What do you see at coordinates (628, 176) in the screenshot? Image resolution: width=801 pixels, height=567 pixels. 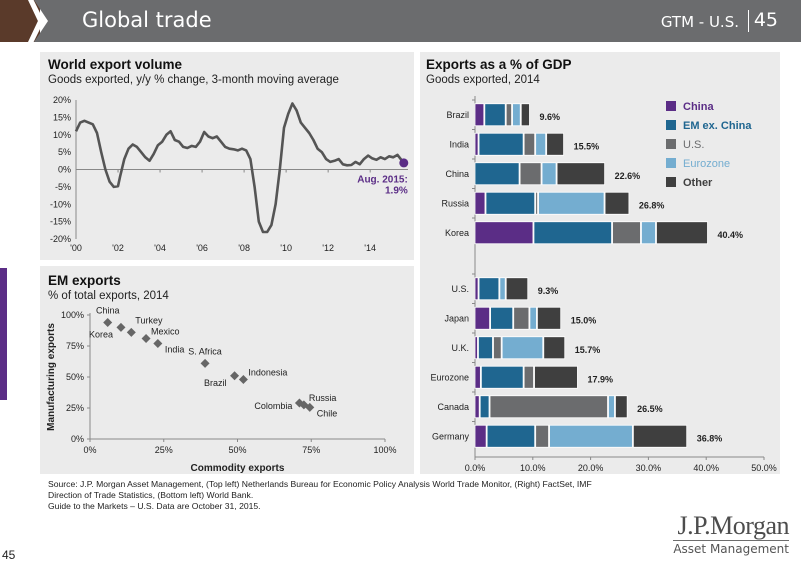 I see `bar-total-label: 22.6%` at bounding box center [628, 176].